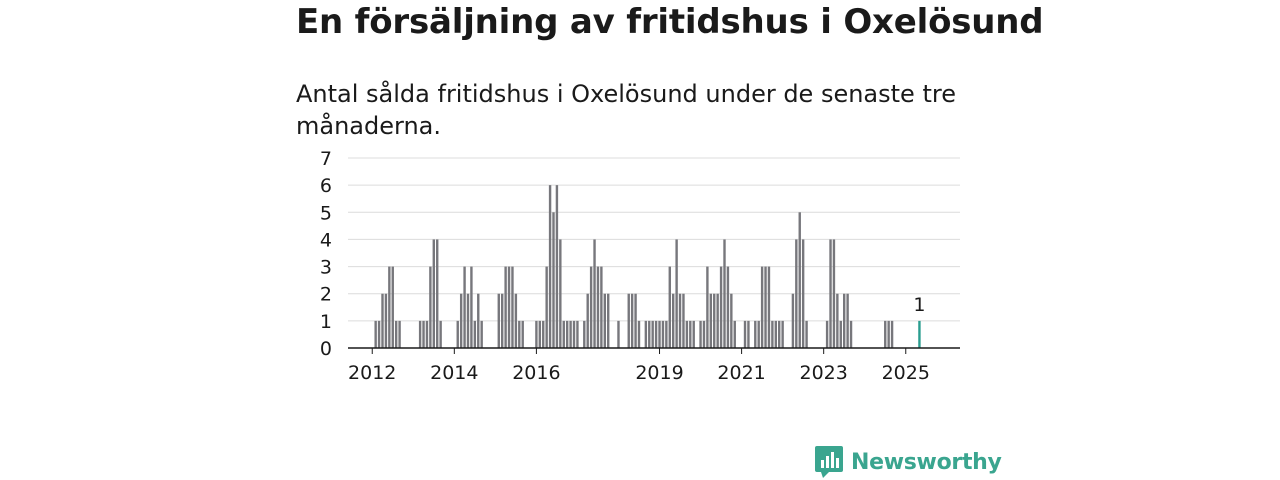  I want to click on x-tick-label: 2023, so click(824, 373).